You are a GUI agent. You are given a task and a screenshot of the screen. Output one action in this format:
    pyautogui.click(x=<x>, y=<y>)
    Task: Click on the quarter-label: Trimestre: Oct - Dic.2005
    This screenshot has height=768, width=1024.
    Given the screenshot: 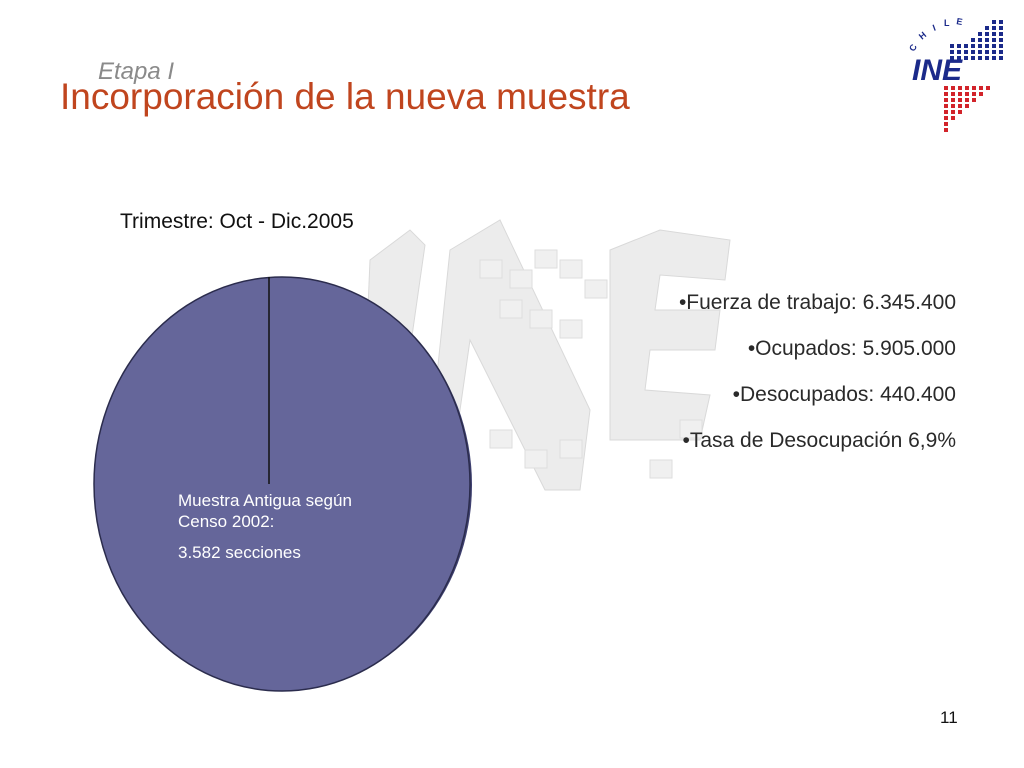 What is the action you would take?
    pyautogui.click(x=237, y=221)
    